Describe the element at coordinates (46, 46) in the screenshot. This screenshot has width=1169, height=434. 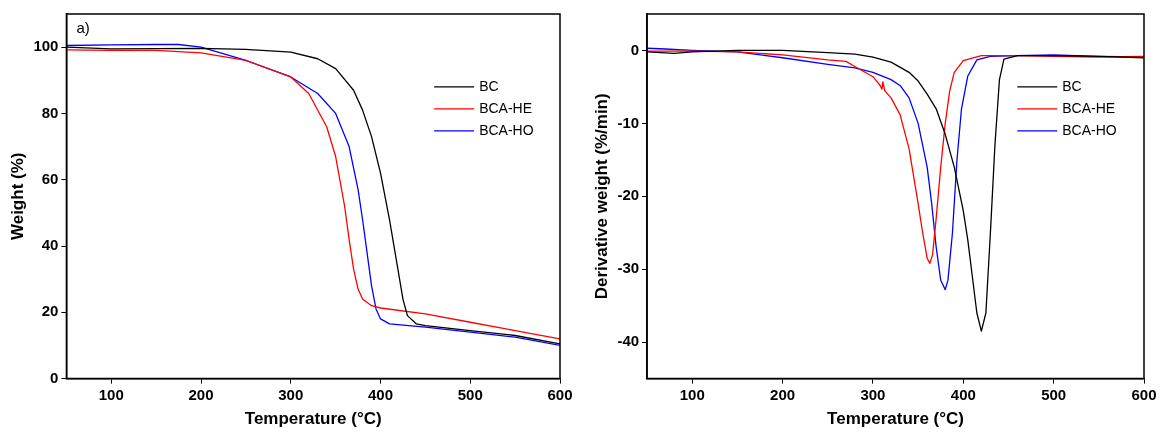
I see `y-tick-label: 100` at that location.